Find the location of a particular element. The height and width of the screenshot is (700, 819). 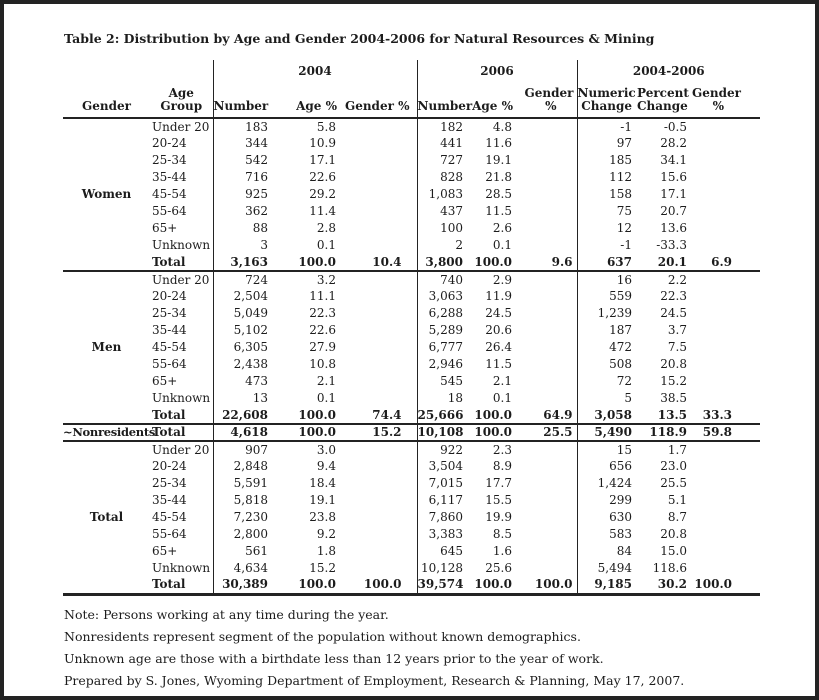

cell-percent-change: 38.5 is located at coordinates (673, 398).